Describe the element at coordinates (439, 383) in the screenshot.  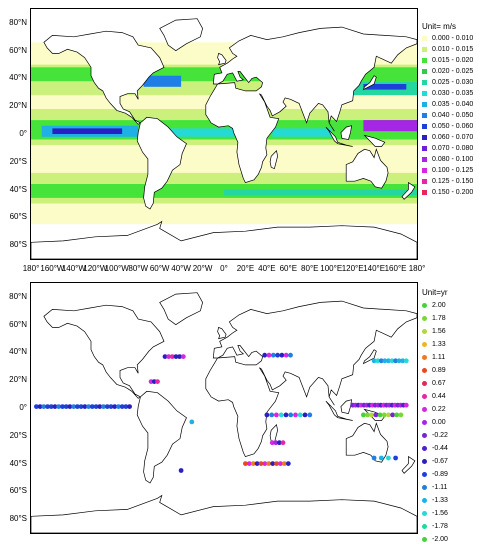
I see `legend-label: 0.67` at that location.